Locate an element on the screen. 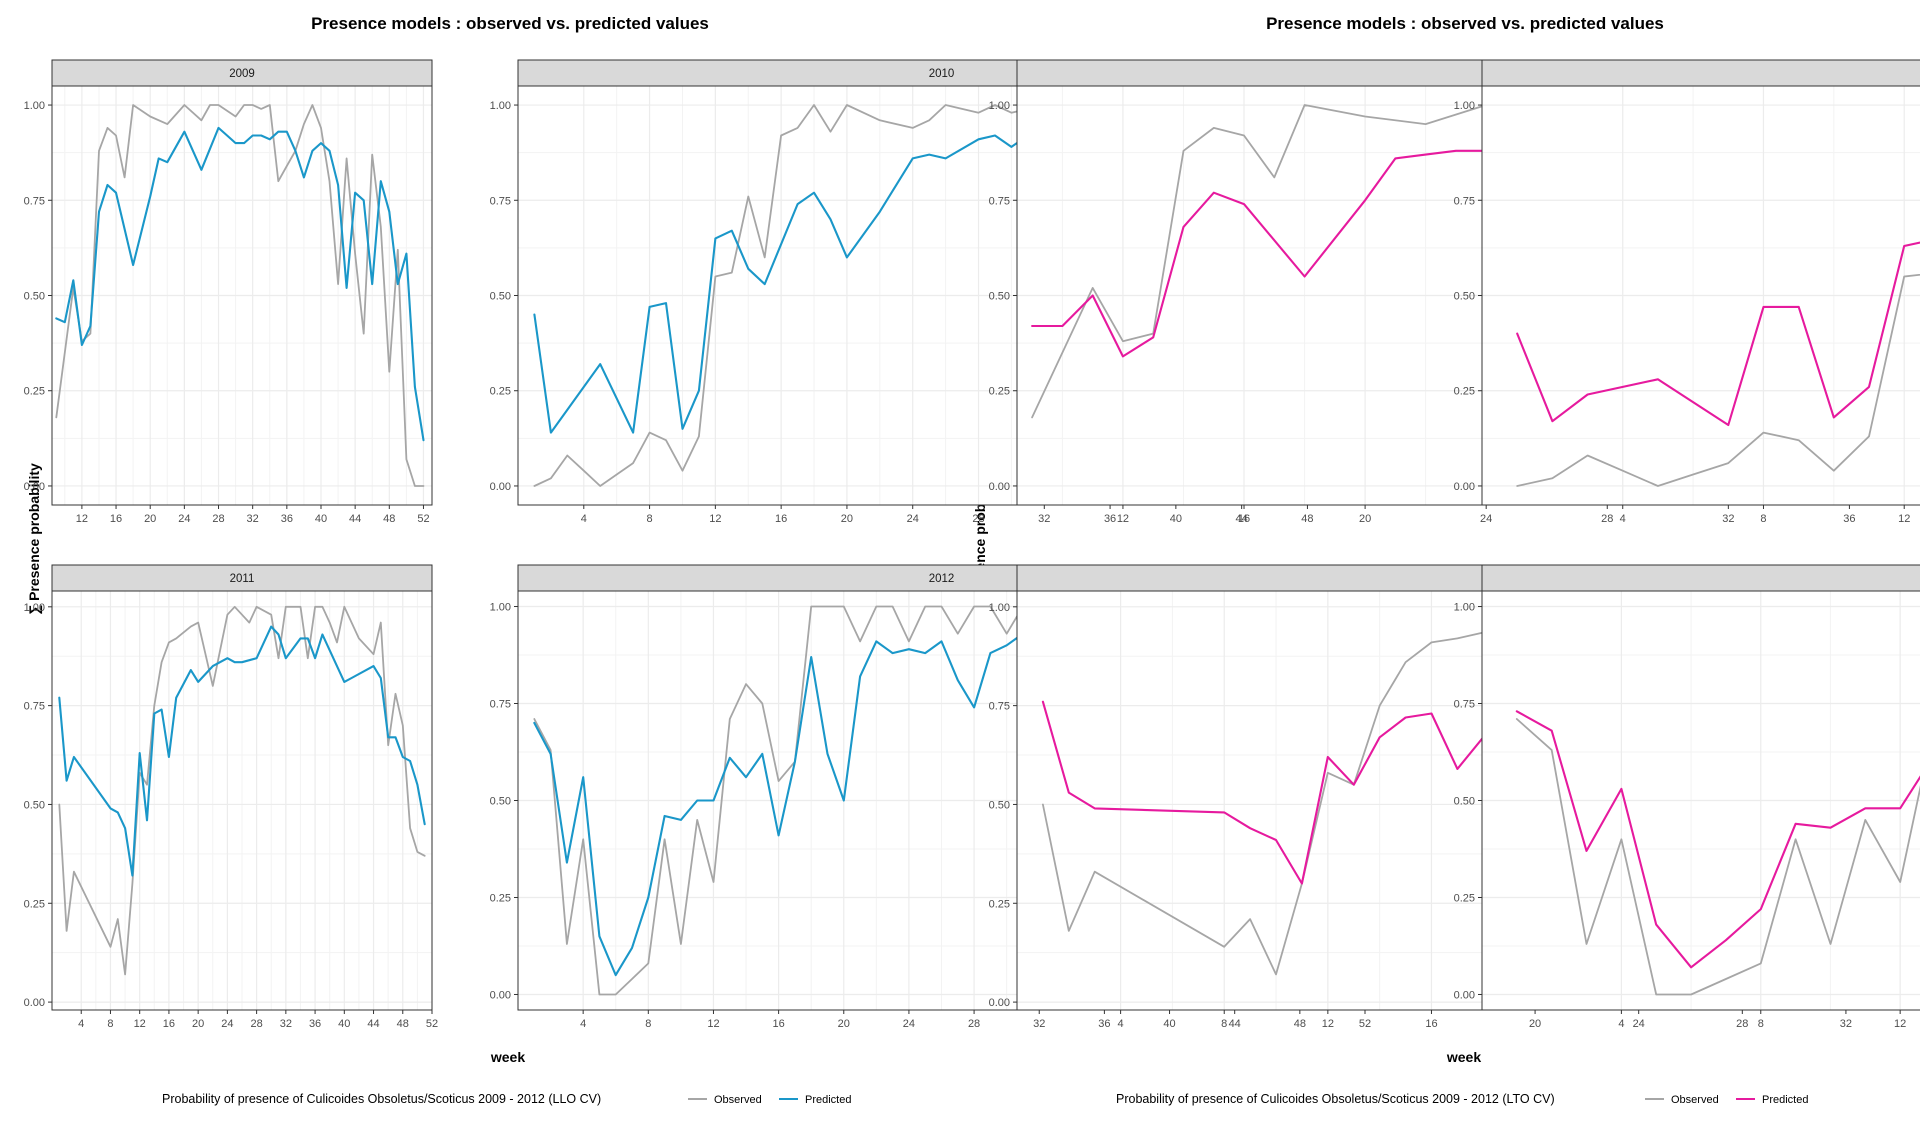 The height and width of the screenshot is (1134, 1920). left-legend-observed-label: Observed is located at coordinates (738, 1100).